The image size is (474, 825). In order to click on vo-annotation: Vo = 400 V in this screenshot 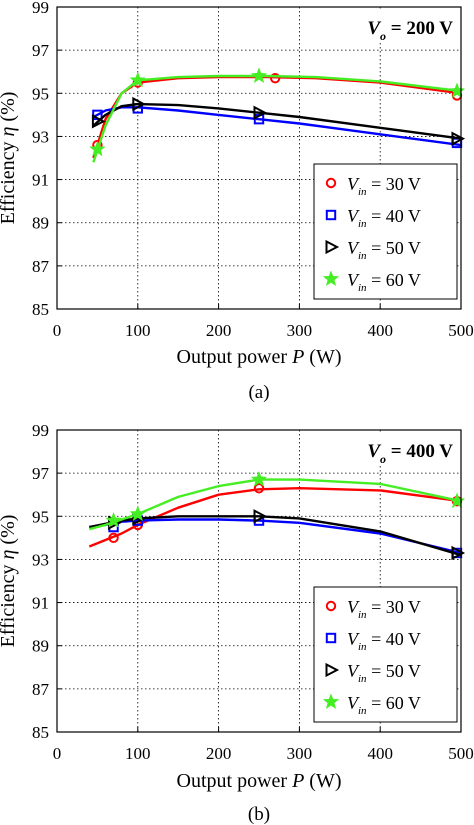, I will do `click(410, 453)`.